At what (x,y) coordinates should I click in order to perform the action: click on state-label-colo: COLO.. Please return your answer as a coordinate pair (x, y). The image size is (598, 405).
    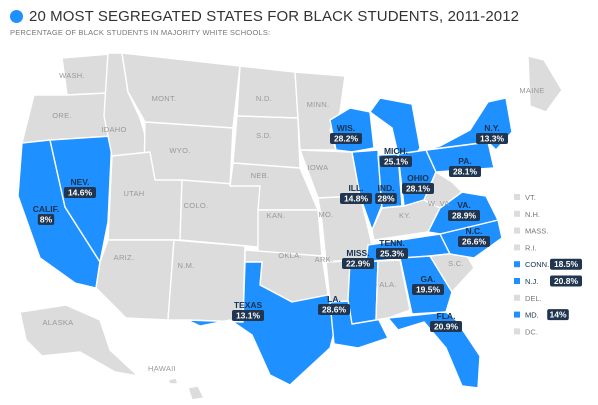
    Looking at the image, I should click on (196, 205).